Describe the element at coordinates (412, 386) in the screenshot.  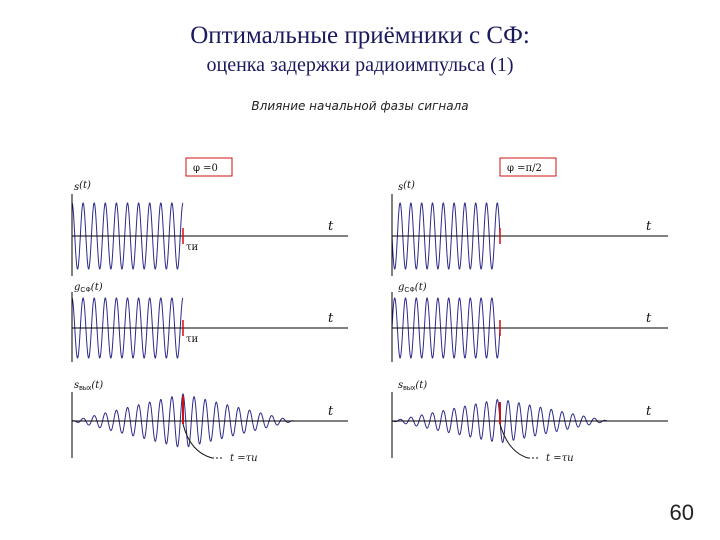
I see `right-row3-label: sвых(t)` at that location.